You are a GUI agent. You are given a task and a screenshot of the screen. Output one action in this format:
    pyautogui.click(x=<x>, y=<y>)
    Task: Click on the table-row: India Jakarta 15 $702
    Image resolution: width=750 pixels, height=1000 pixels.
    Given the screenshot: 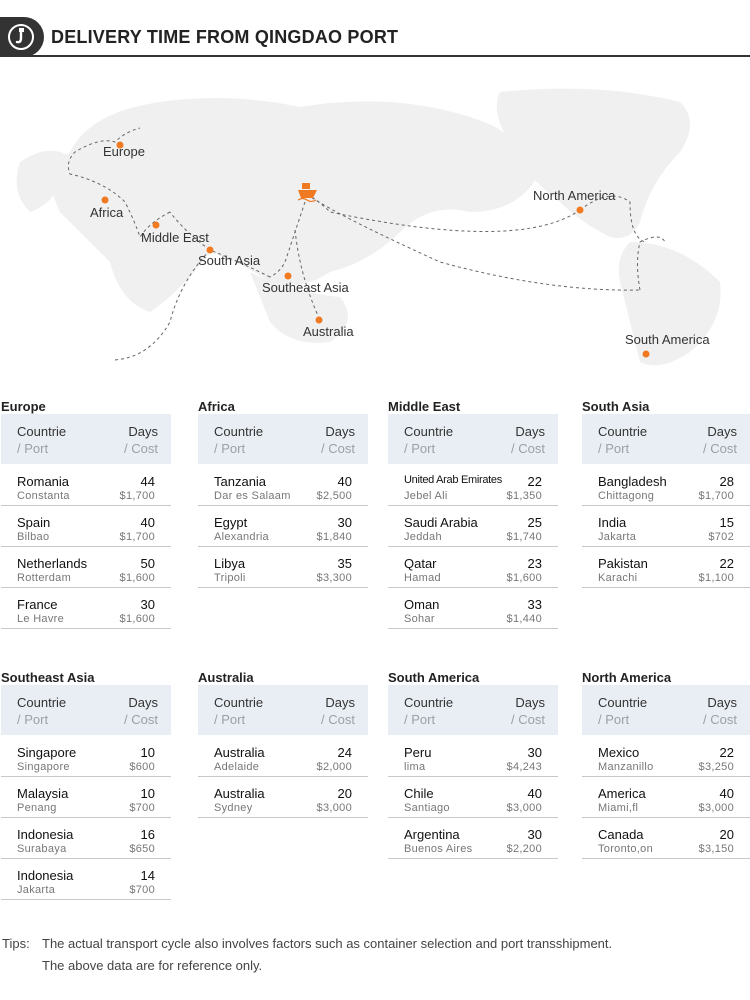 What is the action you would take?
    pyautogui.click(x=666, y=526)
    